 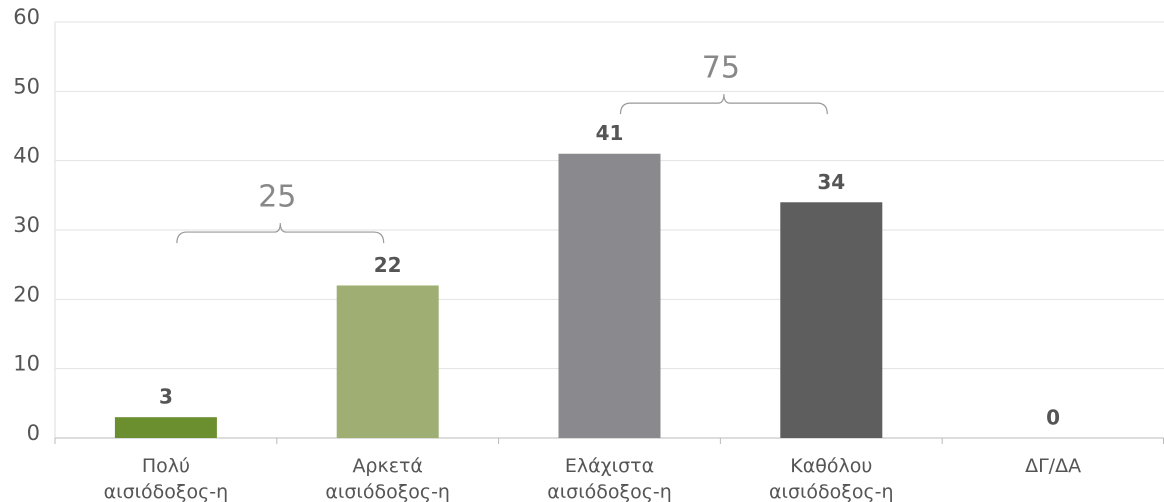 I want to click on group-total: 25, so click(x=277, y=197).